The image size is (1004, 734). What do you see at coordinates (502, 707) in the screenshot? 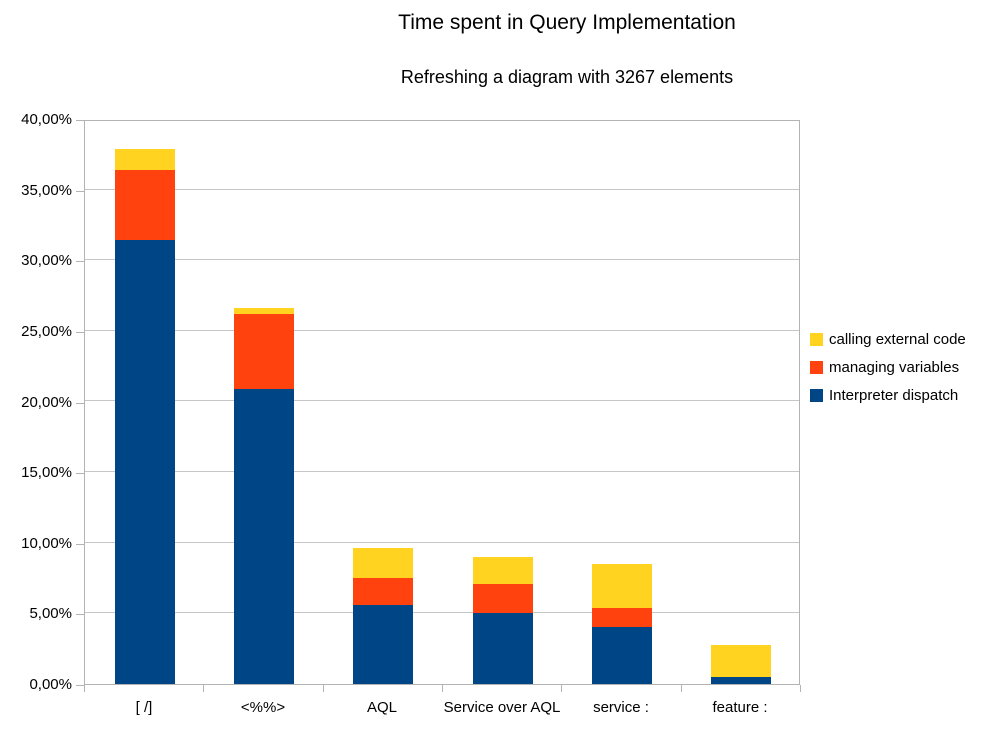
I see `x-axis-label: Service over AQL` at bounding box center [502, 707].